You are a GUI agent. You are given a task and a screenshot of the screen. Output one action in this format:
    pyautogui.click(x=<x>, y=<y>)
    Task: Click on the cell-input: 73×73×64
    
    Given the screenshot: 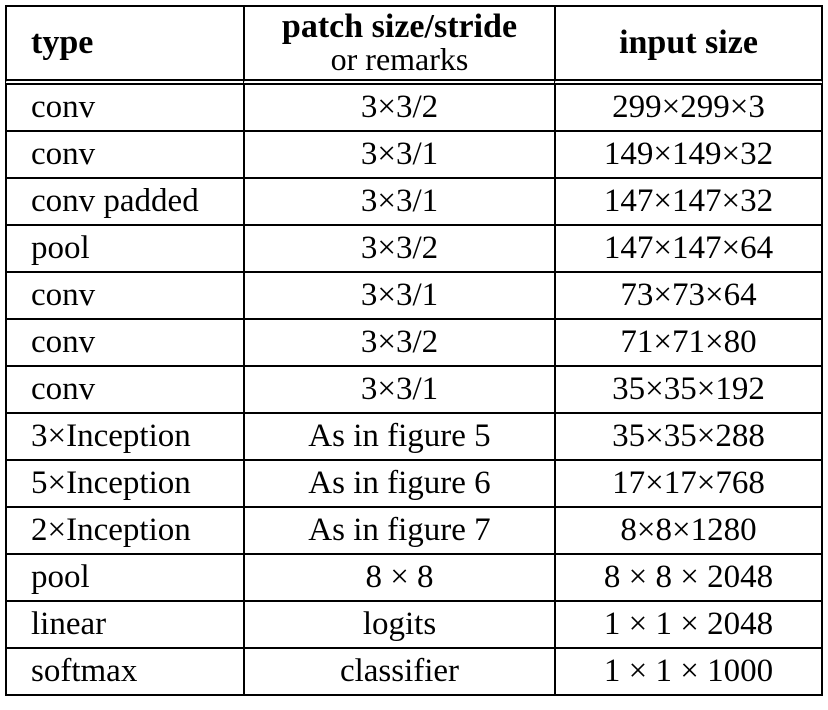 What is the action you would take?
    pyautogui.click(x=688, y=296)
    